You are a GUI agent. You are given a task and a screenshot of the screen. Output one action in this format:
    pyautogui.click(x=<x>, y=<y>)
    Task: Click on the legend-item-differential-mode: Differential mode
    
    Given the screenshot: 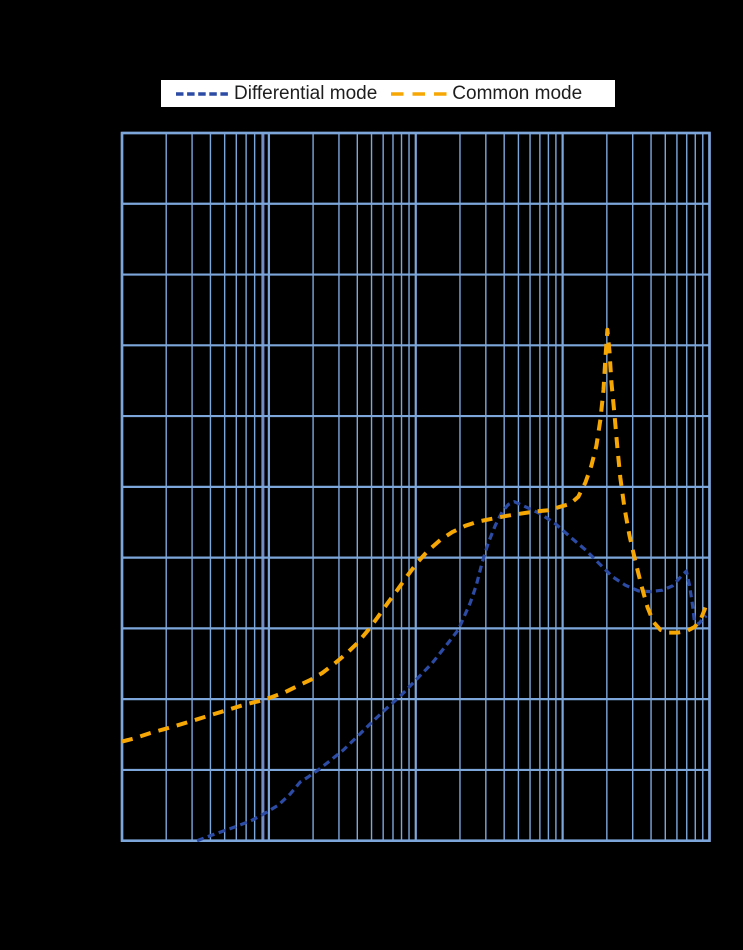 What is the action you would take?
    pyautogui.click(x=276, y=93)
    